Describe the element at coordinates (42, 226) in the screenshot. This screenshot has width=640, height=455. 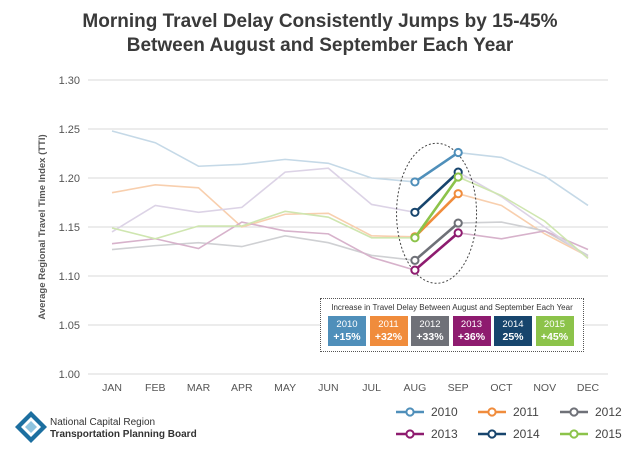
I see `y-axis-label: Average Regional Travel Time Index (TTI)` at that location.